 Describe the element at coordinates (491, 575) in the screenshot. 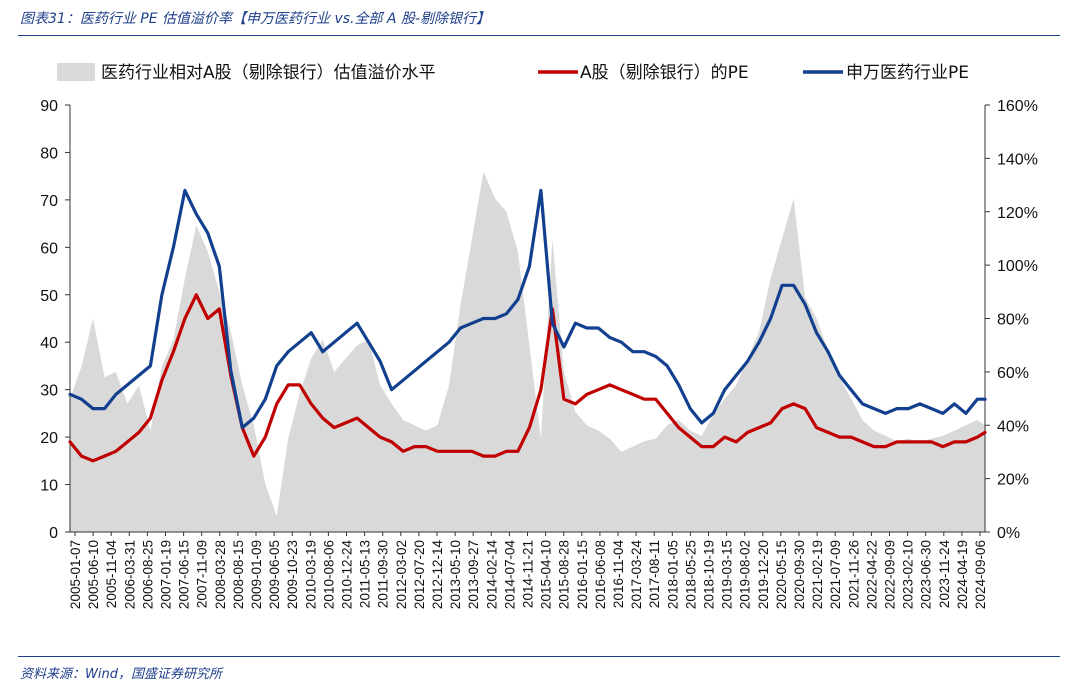

I see `x-tick-label: 2014-02-14` at that location.